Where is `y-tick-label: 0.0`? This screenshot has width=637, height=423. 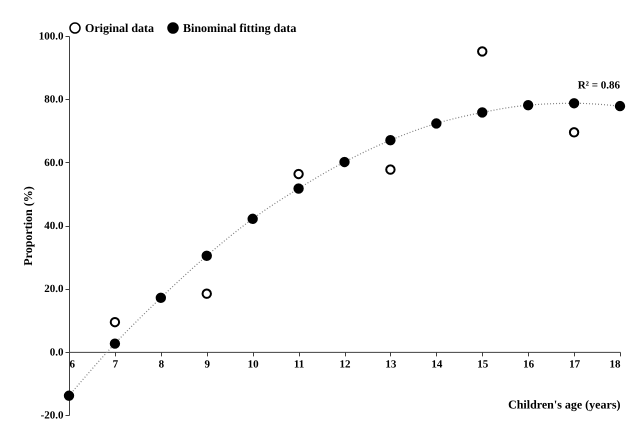
y-tick-label: 0.0 is located at coordinates (57, 352).